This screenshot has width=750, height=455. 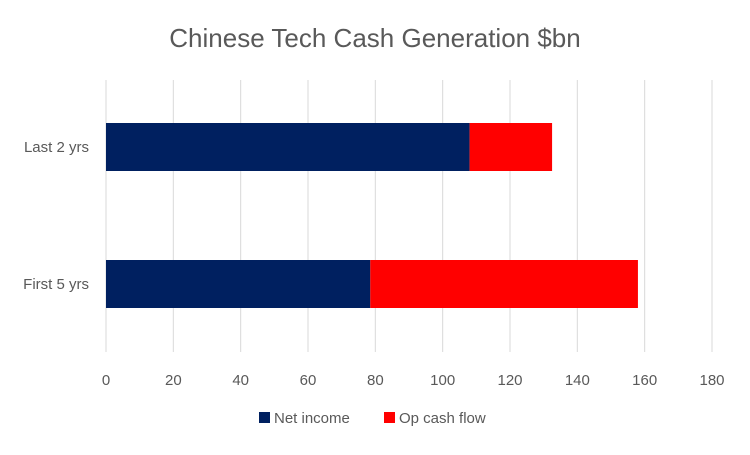 What do you see at coordinates (240, 380) in the screenshot?
I see `x-tick-label: 40` at bounding box center [240, 380].